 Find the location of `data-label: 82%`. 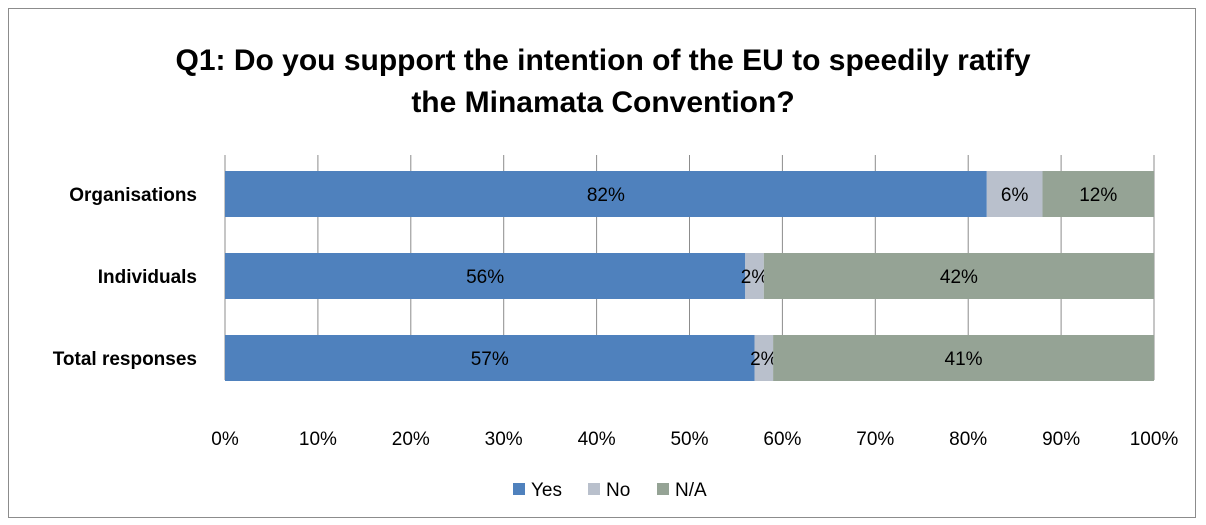

data-label: 82% is located at coordinates (606, 195).